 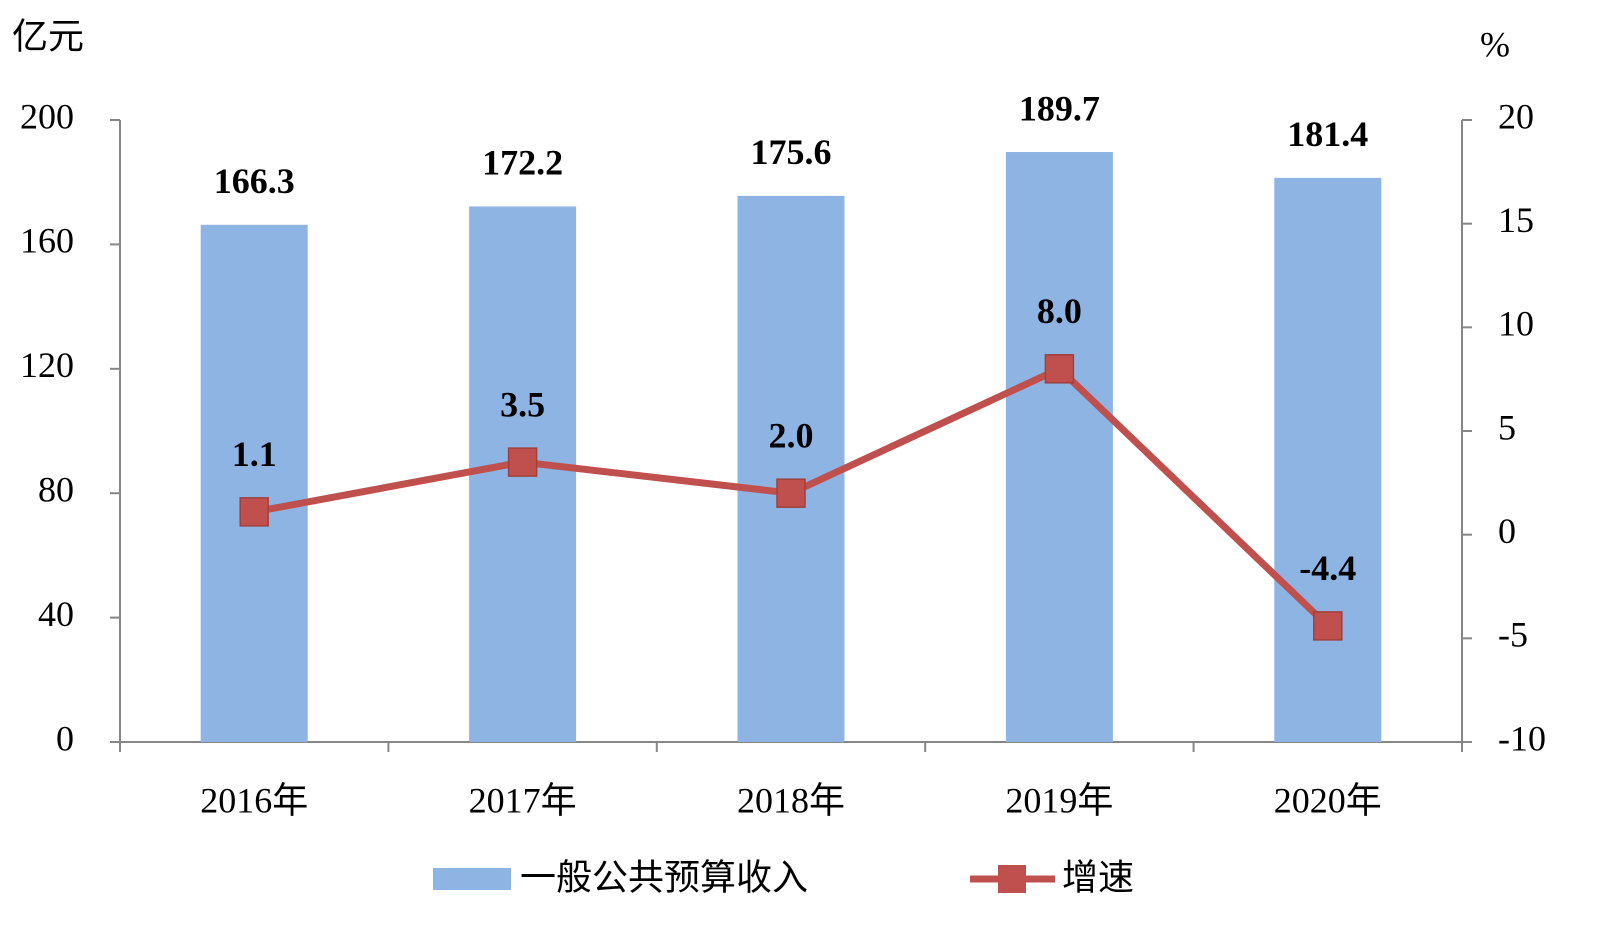 What do you see at coordinates (1516, 116) in the screenshot?
I see `y2-tick-label: 20` at bounding box center [1516, 116].